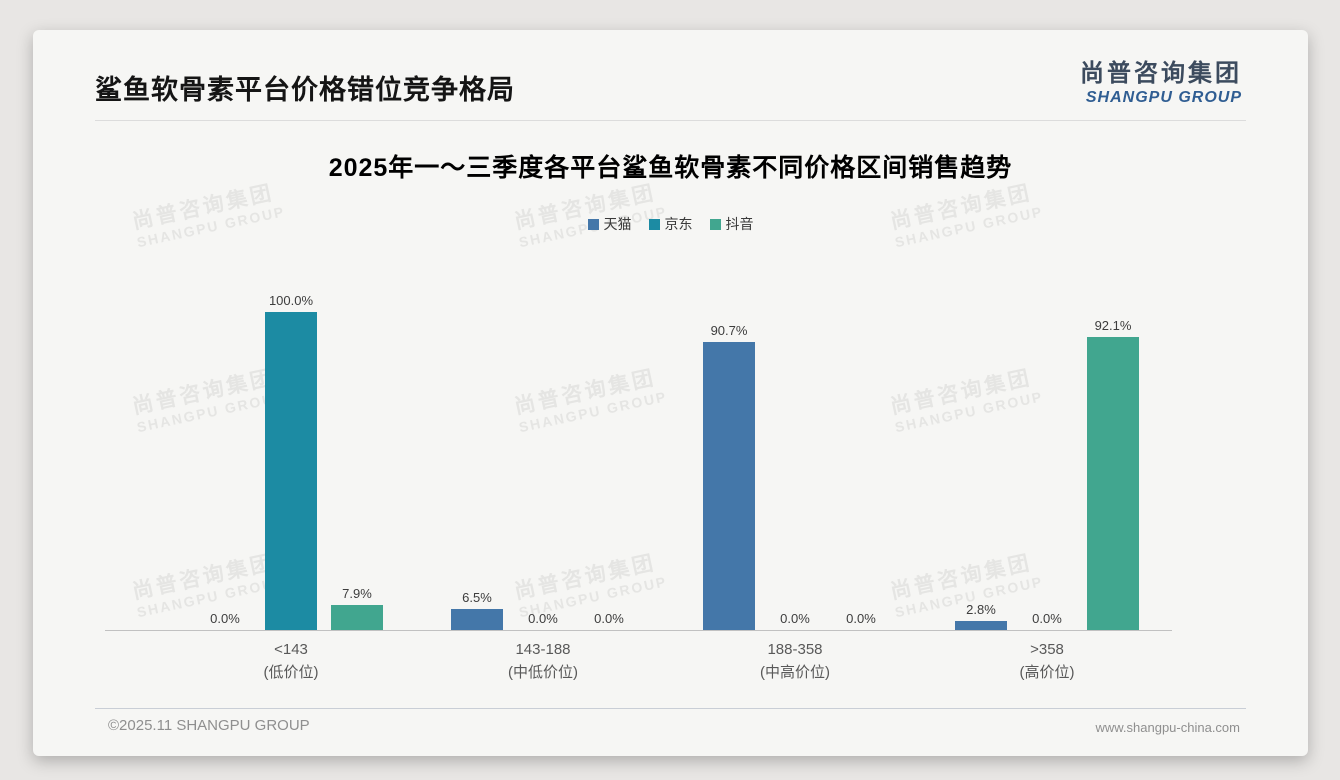 This screenshot has height=780, width=1340. I want to click on legend-label: 抖音, so click(739, 224).